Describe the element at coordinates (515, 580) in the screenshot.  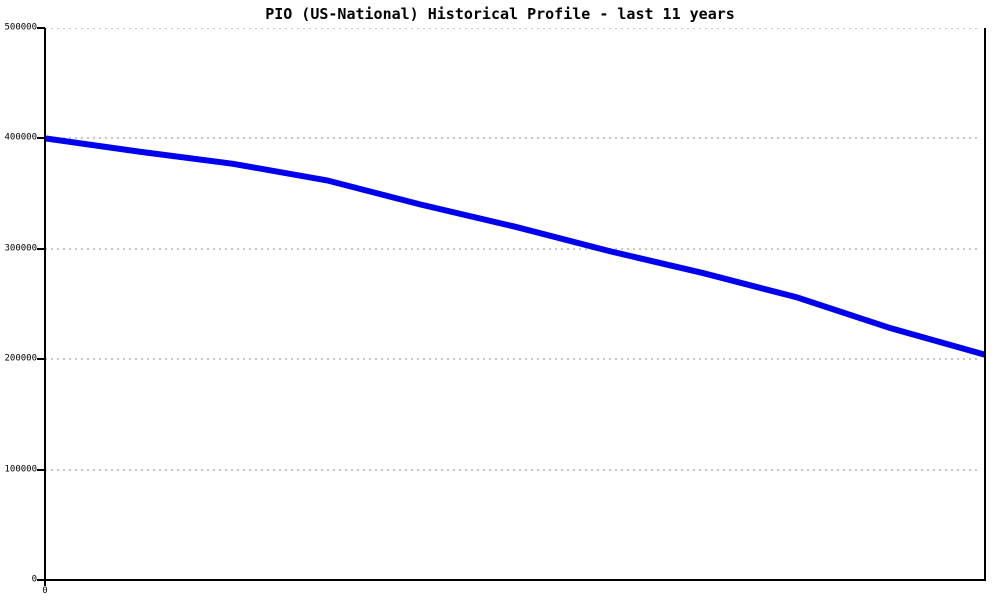
I see `x-axis-line` at that location.